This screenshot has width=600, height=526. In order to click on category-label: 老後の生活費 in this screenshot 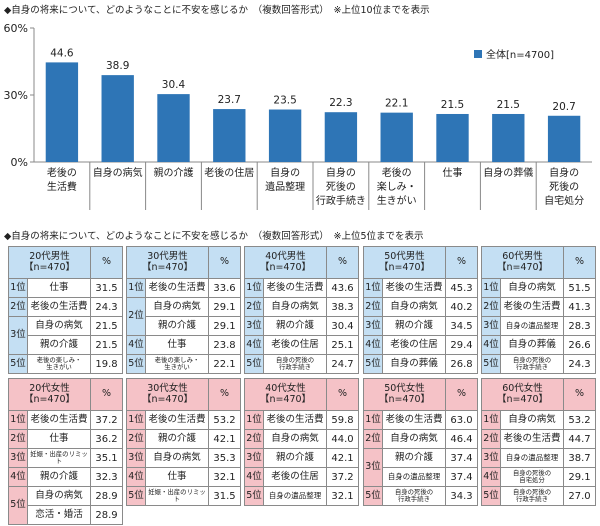, I will do `click(62, 179)`.